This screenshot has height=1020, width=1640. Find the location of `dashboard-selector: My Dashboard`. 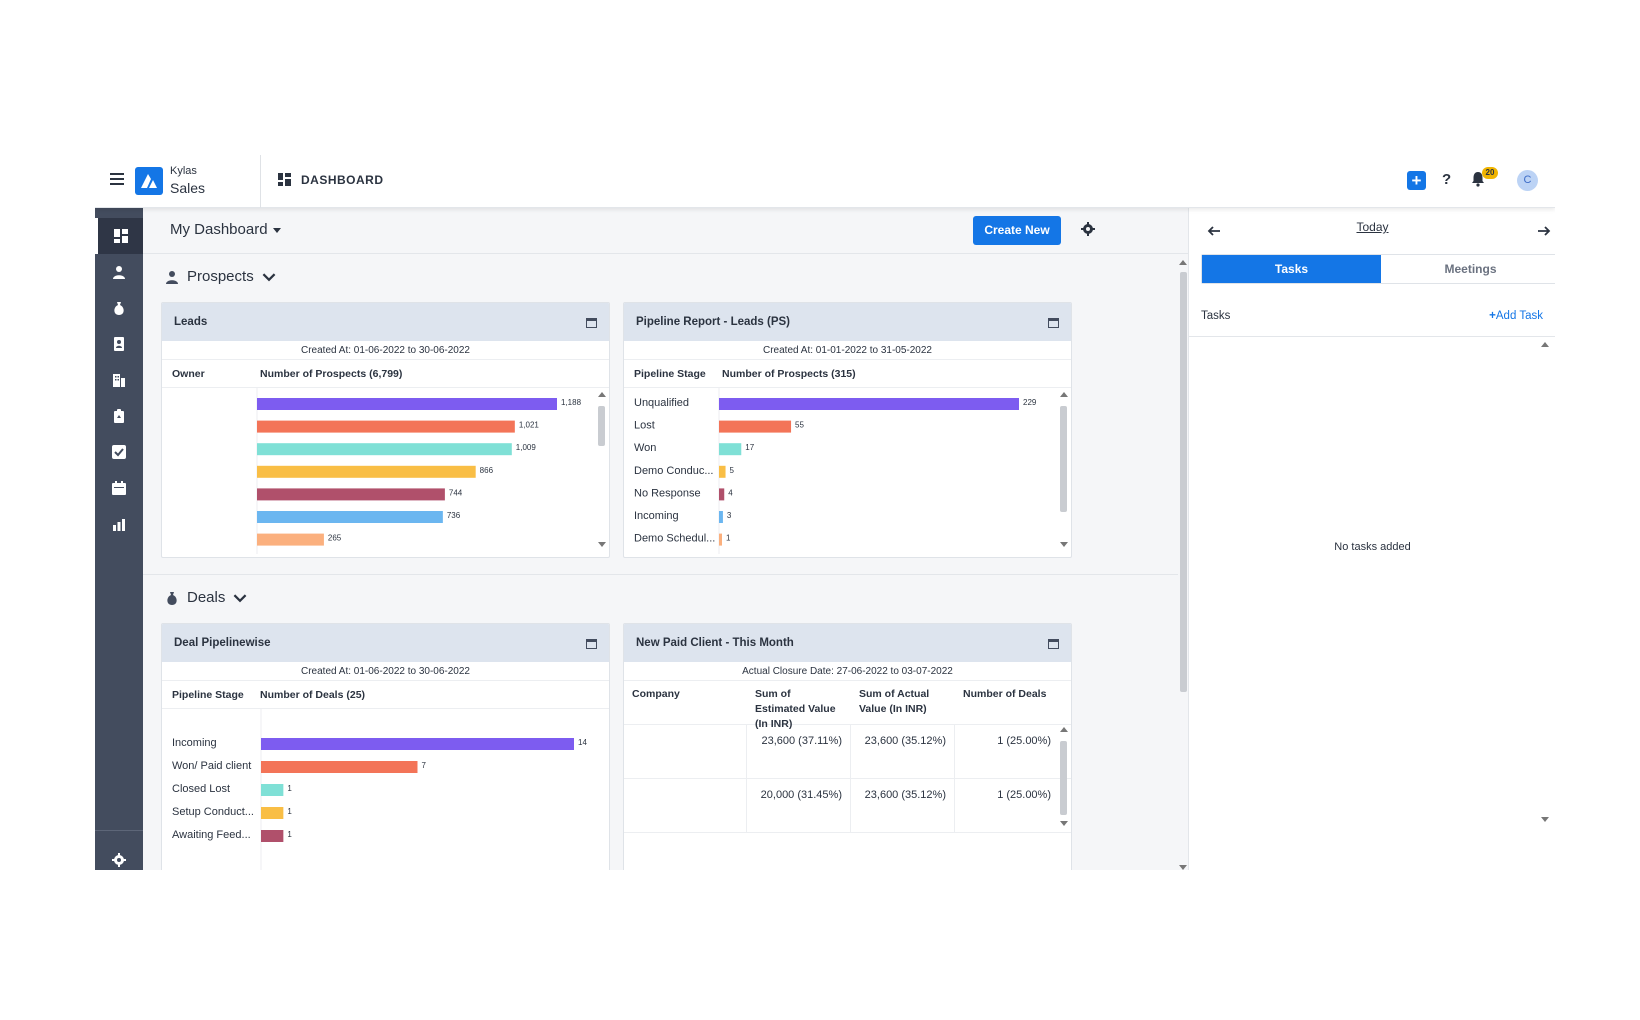

dashboard-selector: My Dashboard is located at coordinates (225, 229).